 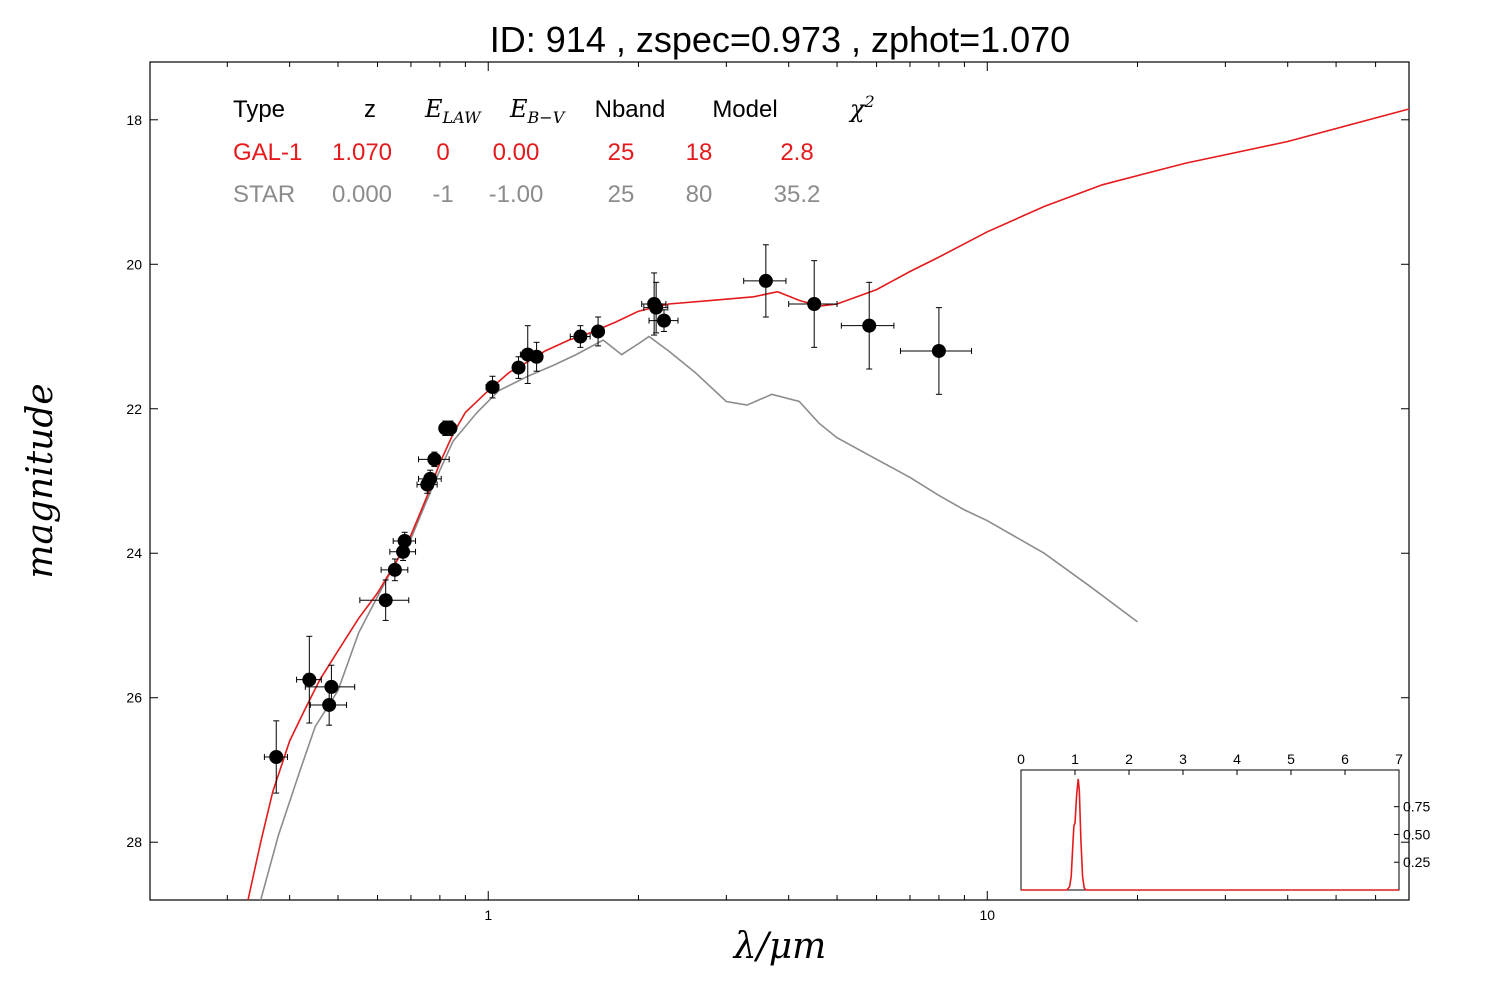 What do you see at coordinates (488, 915) in the screenshot?
I see `x-tick-label: 1` at bounding box center [488, 915].